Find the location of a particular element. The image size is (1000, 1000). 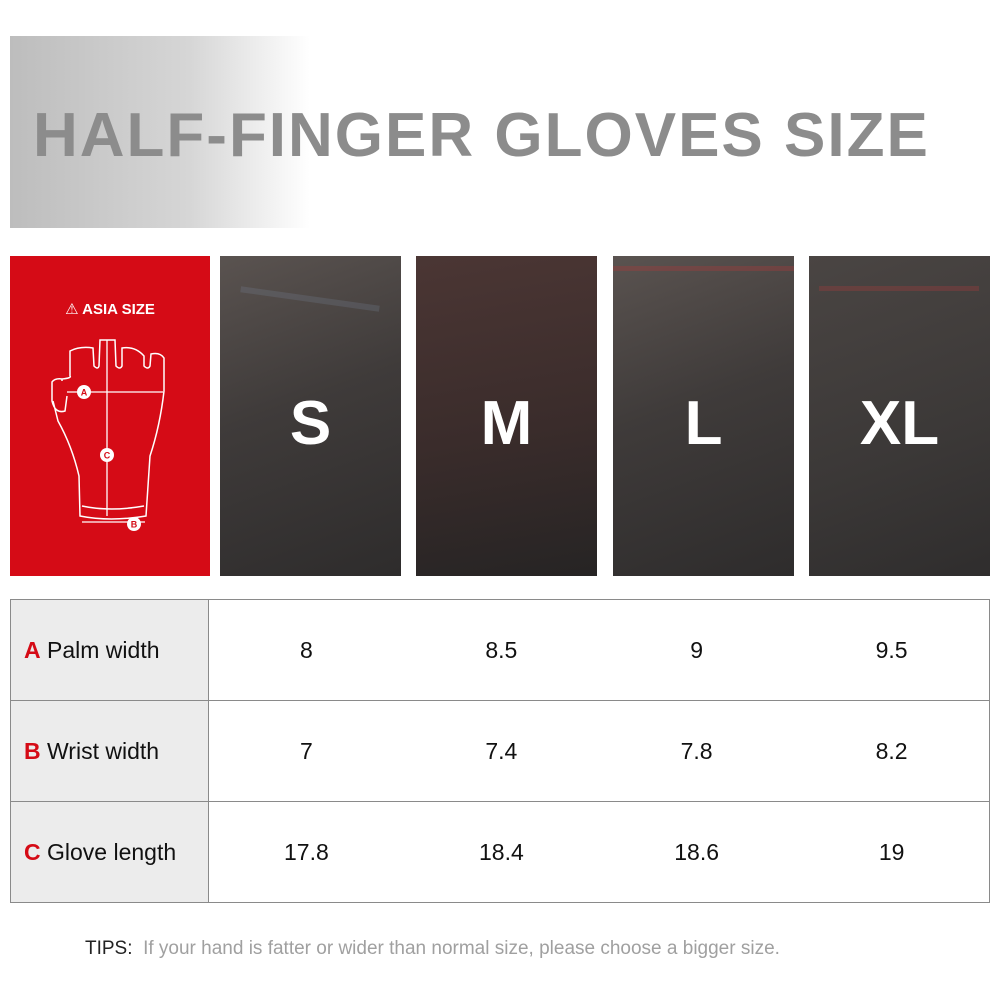

cell: 19 is located at coordinates (892, 852).